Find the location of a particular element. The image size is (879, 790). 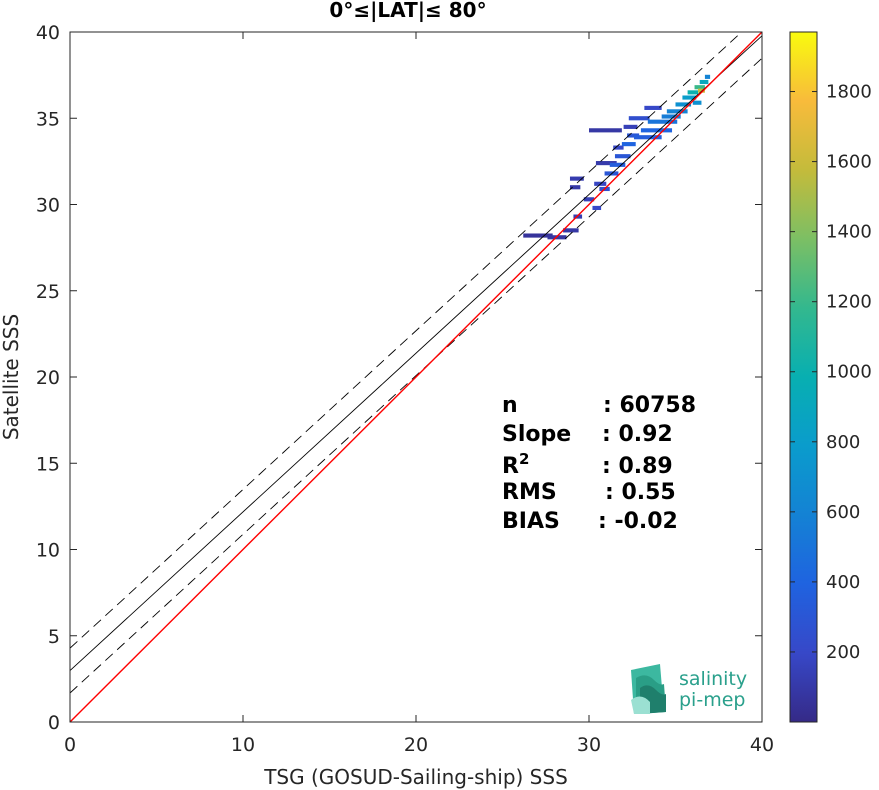

chart-title: 0°≤|LAT|≤ 80° is located at coordinates (407, 11).